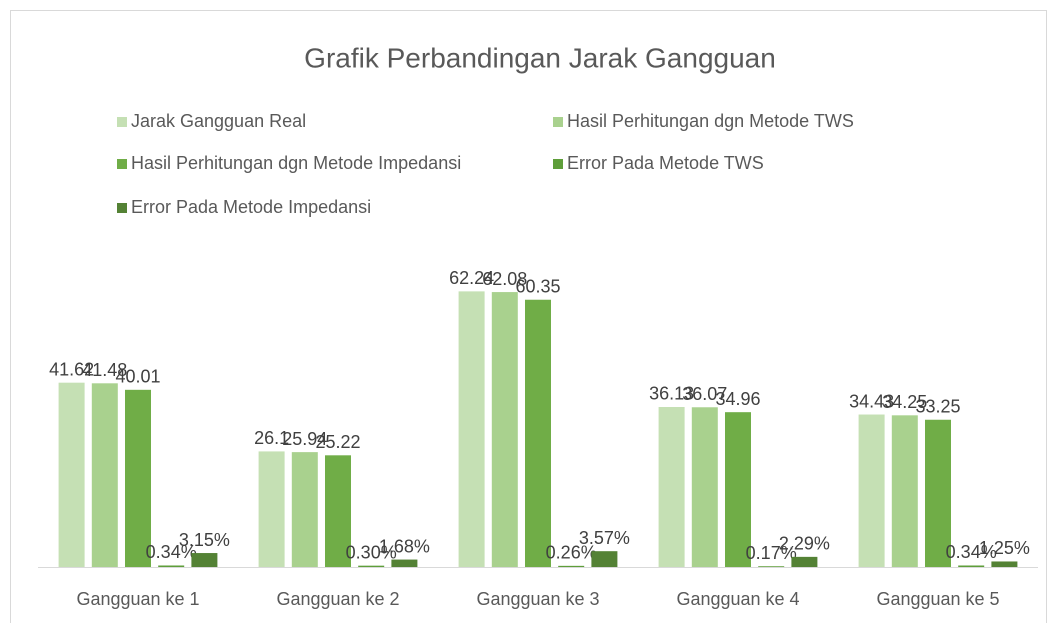  Describe the element at coordinates (537, 286) in the screenshot. I see `data-label: 60.35` at that location.